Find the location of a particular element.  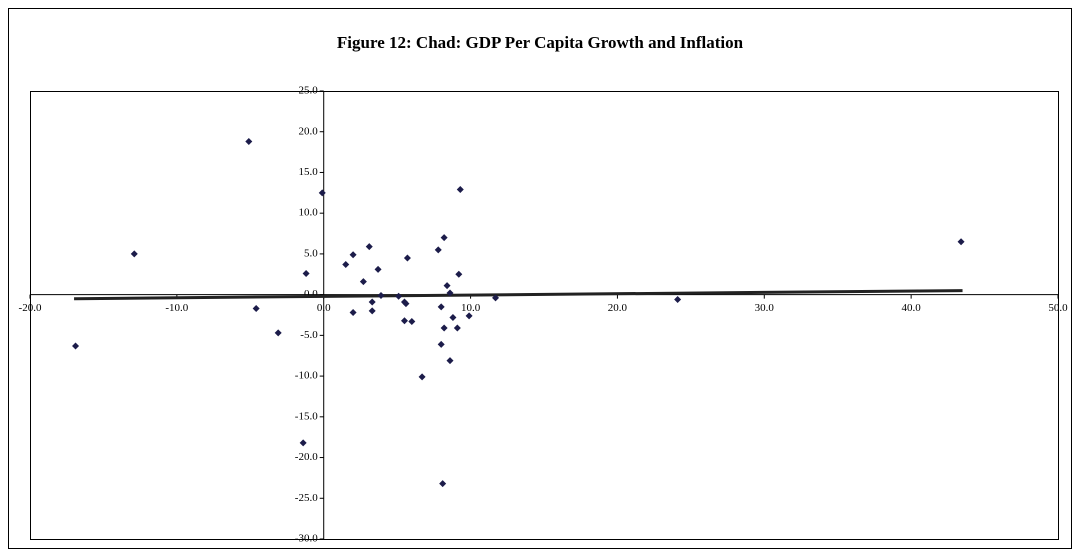

y-tick-label: 20.0 is located at coordinates (308, 131).